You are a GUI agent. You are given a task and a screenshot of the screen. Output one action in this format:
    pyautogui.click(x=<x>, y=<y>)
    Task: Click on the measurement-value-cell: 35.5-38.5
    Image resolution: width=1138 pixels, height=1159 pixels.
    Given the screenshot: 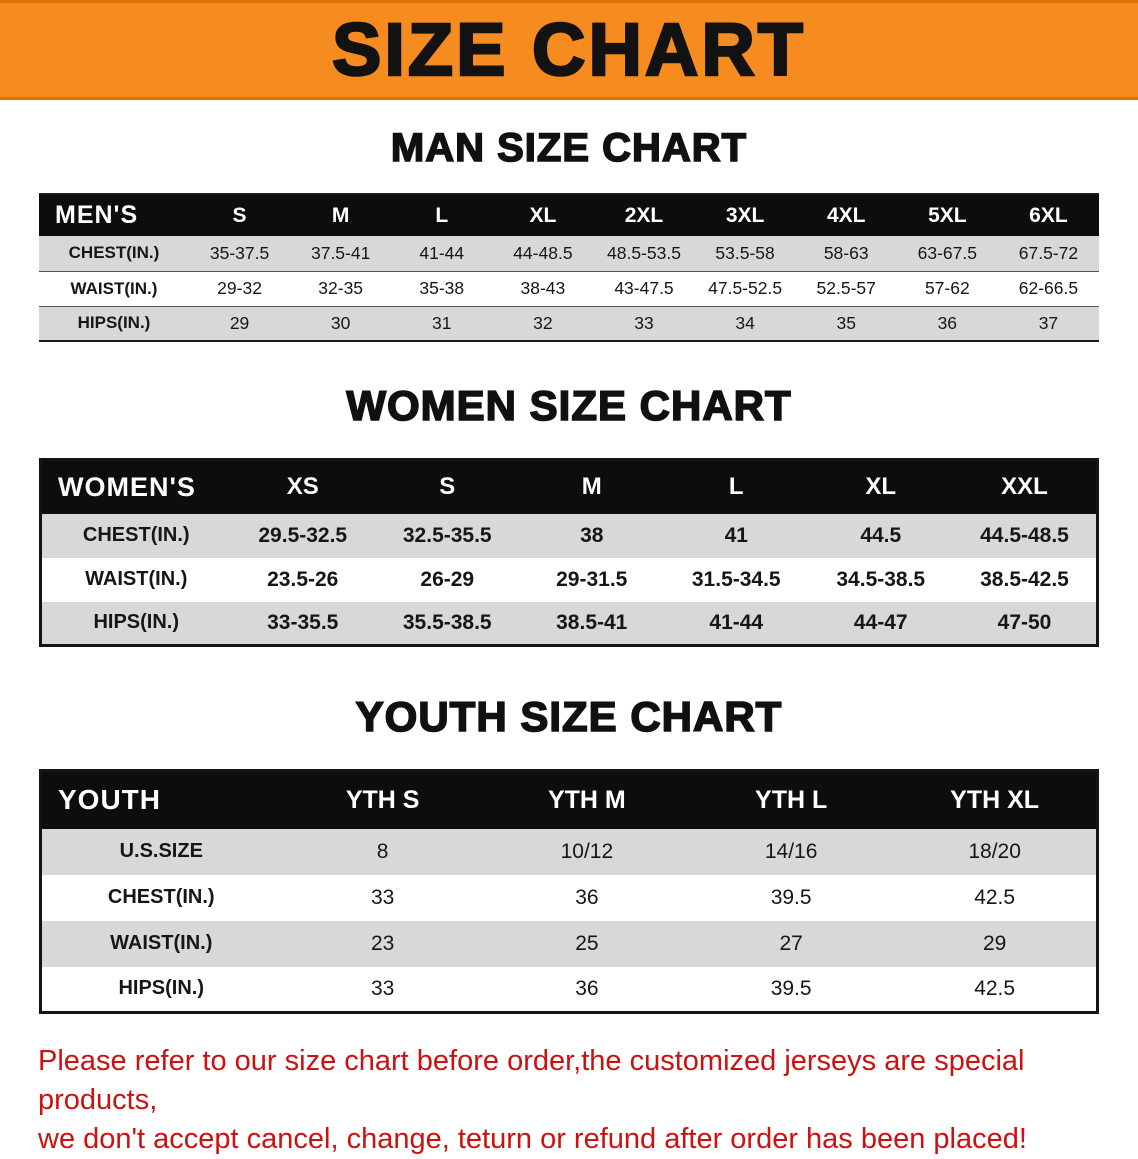 What is the action you would take?
    pyautogui.click(x=447, y=622)
    